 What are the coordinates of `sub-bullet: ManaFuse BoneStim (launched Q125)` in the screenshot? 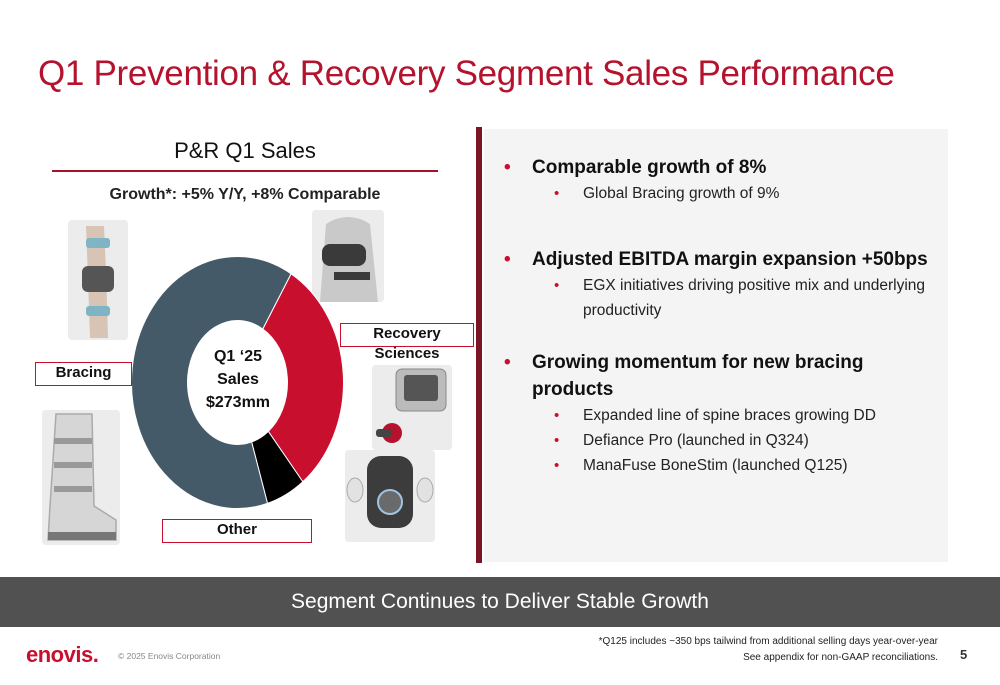 It's located at (719, 465).